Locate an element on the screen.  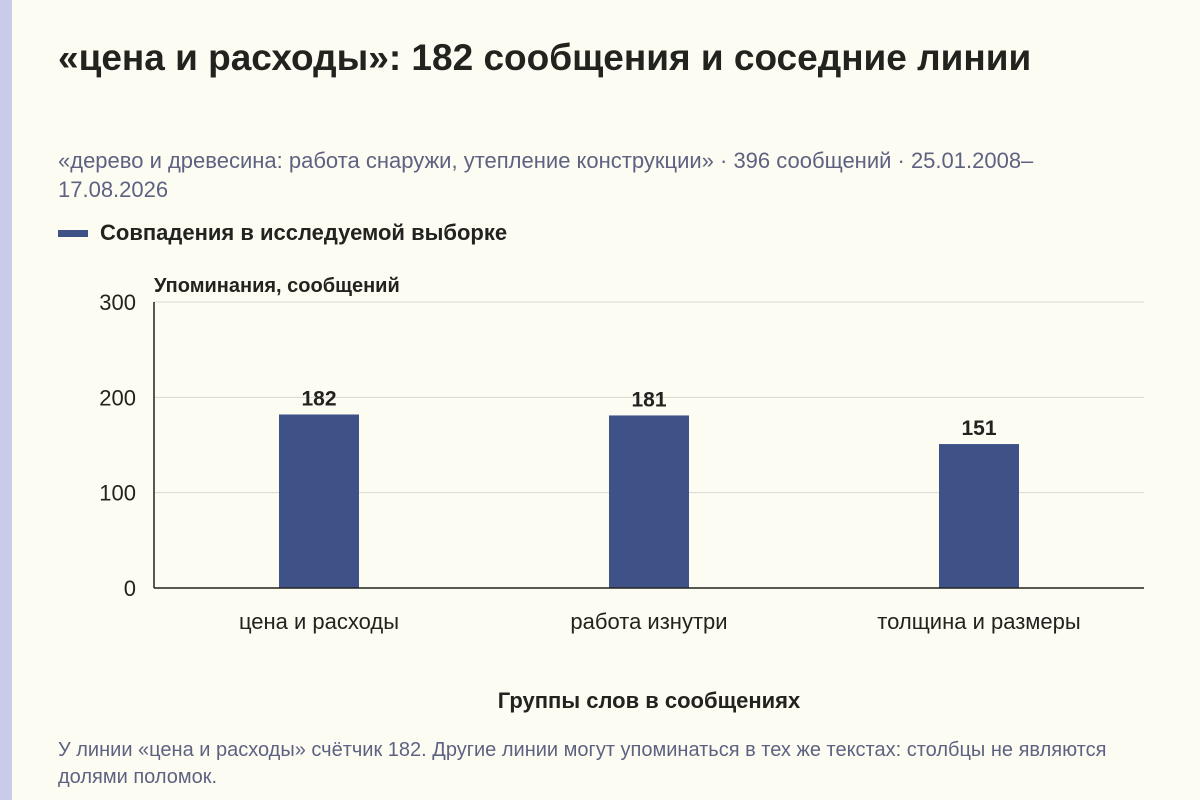
y-tick-label: 0 is located at coordinates (130, 588).